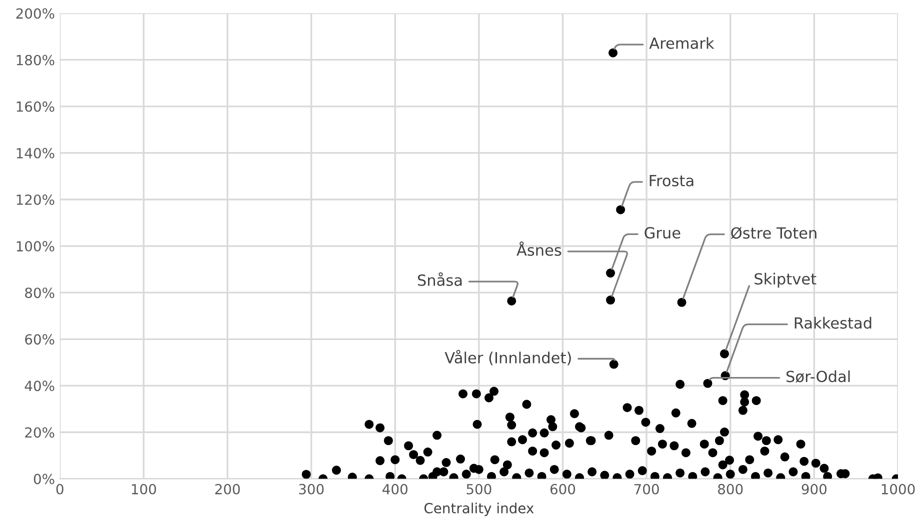 Image resolution: width=921 pixels, height=532 pixels. I want to click on y-tick-label: 180%, so click(35, 60).